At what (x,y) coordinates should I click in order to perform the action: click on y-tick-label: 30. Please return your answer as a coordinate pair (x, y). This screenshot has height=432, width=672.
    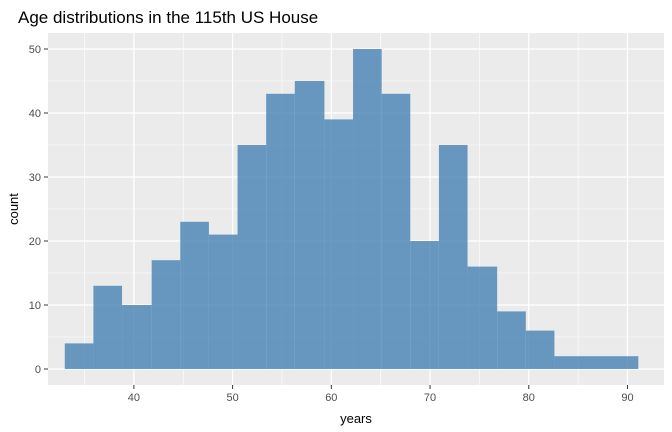
    Looking at the image, I should click on (35, 178).